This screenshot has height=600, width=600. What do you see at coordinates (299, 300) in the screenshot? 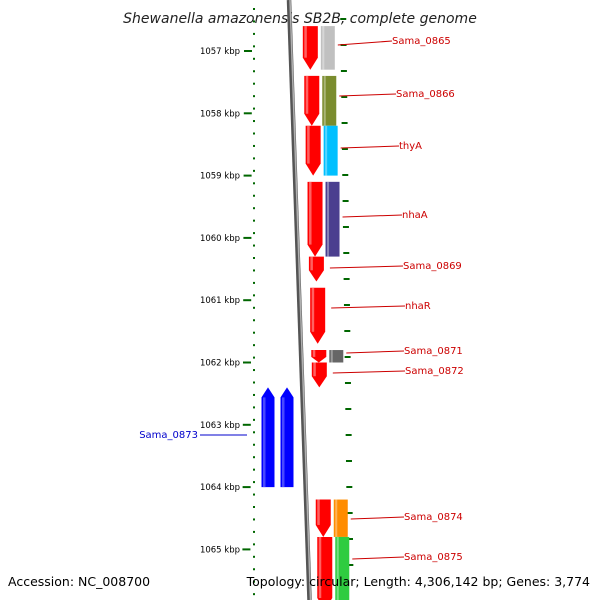
I see `genome-backbone` at bounding box center [299, 300].